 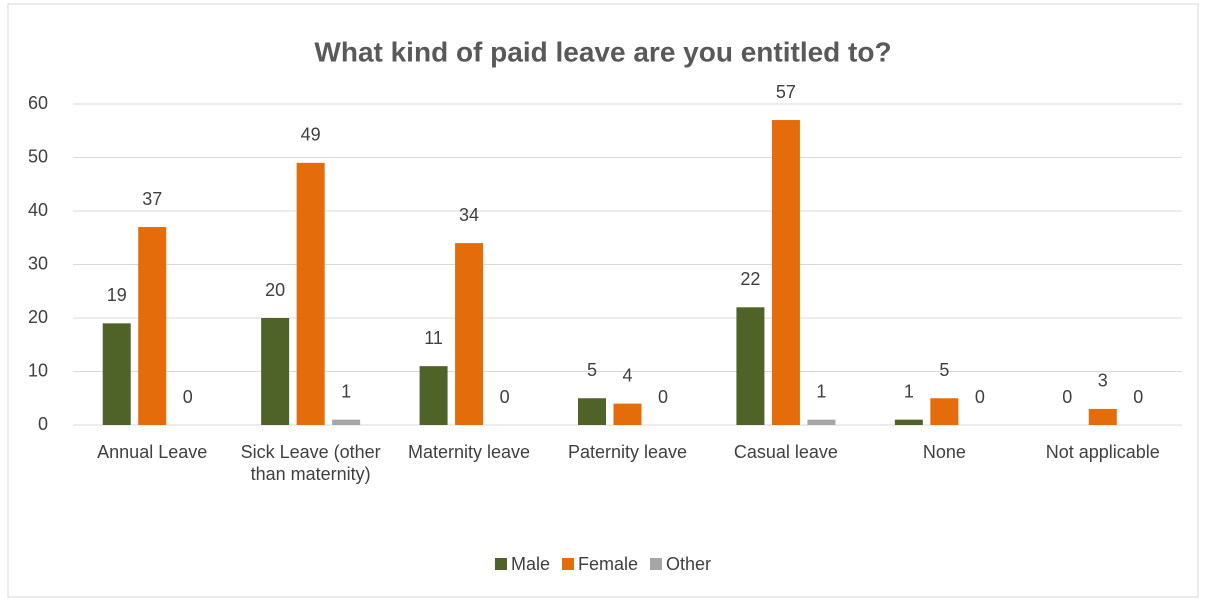 What do you see at coordinates (38, 156) in the screenshot?
I see `y-tick-label: 50` at bounding box center [38, 156].